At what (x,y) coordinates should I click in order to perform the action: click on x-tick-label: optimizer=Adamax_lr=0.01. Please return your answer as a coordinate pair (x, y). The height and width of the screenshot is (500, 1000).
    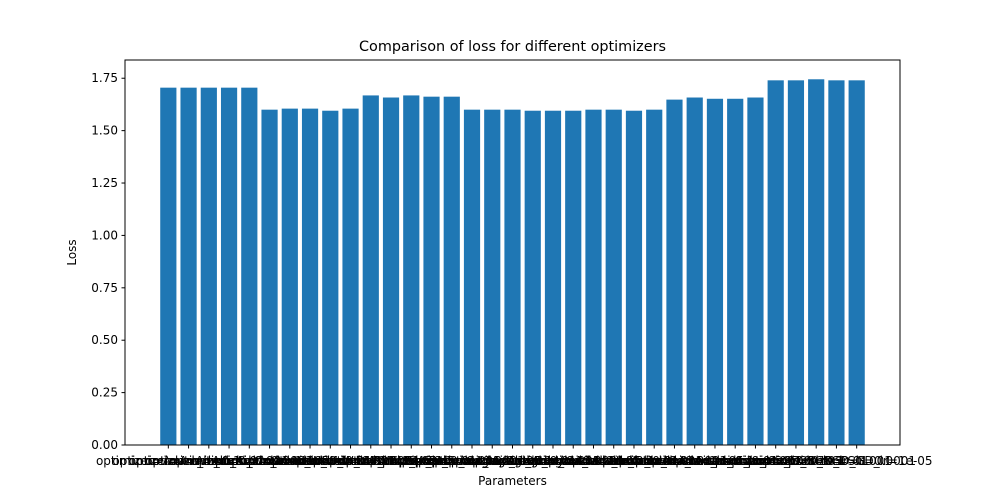
    Looking at the image, I should click on (694, 461).